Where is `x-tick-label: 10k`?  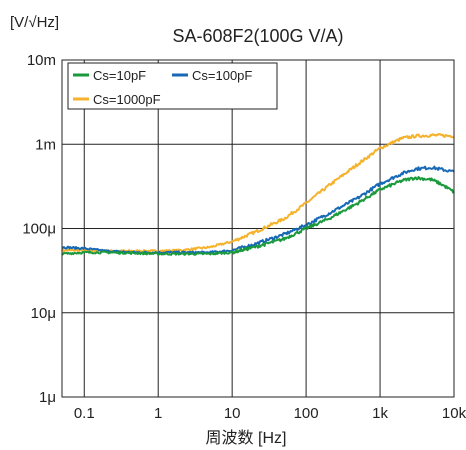
x-tick-label: 10k is located at coordinates (454, 413).